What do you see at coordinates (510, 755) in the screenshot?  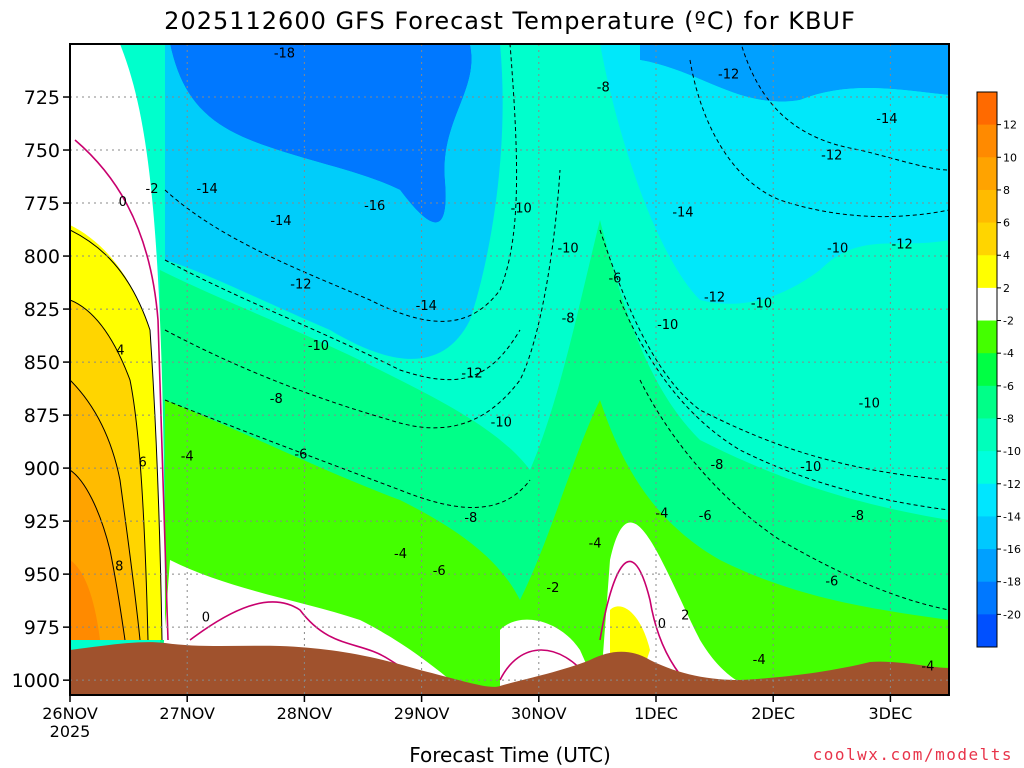 I see `x-axis-label: Forecast Time (UTC)` at bounding box center [510, 755].